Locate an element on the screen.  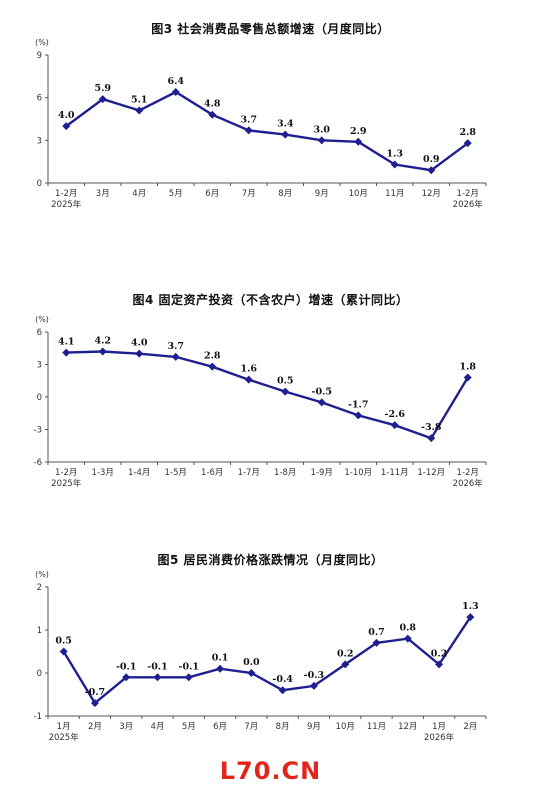
x-tick-label: 1-7月 is located at coordinates (249, 473).